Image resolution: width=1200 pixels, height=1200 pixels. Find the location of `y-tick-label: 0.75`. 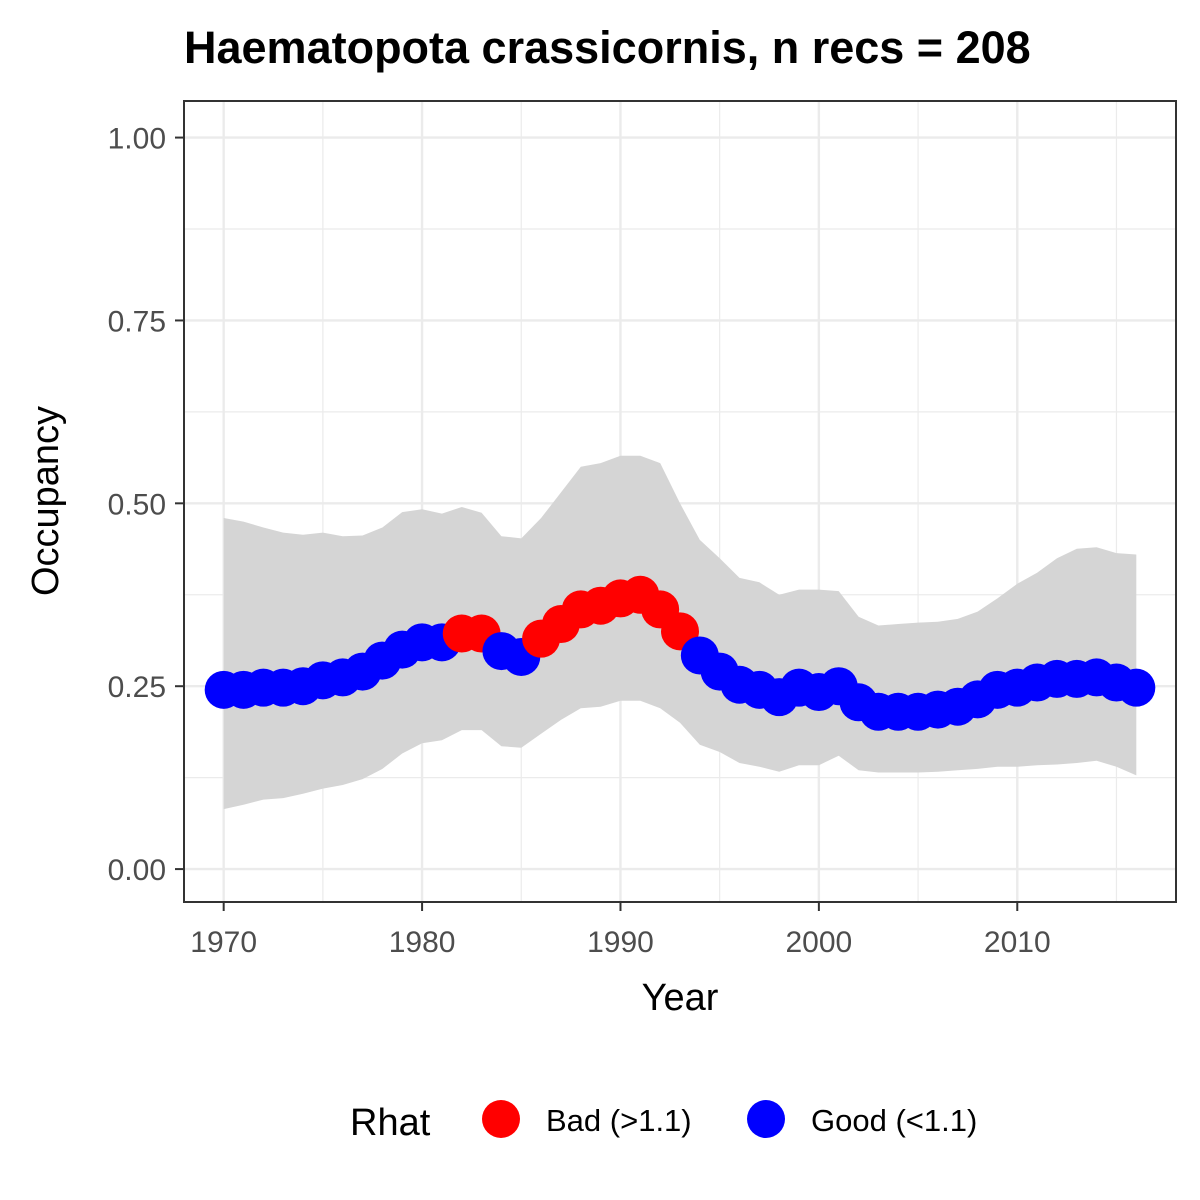

y-tick-label: 0.75 is located at coordinates (137, 321).